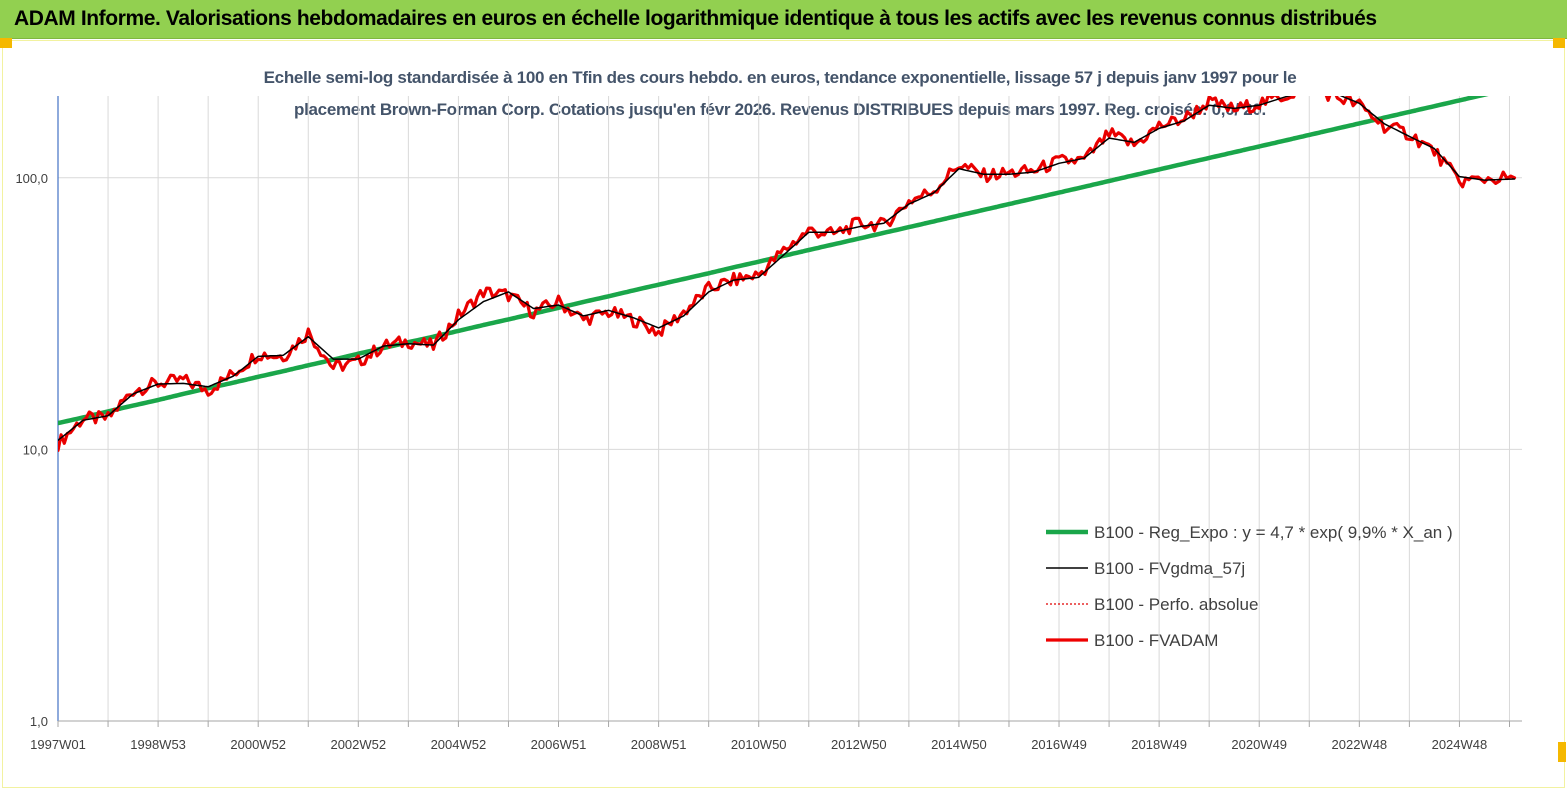 The image size is (1567, 790). What do you see at coordinates (258, 744) in the screenshot?
I see `x-tick-label: 2000W52` at bounding box center [258, 744].